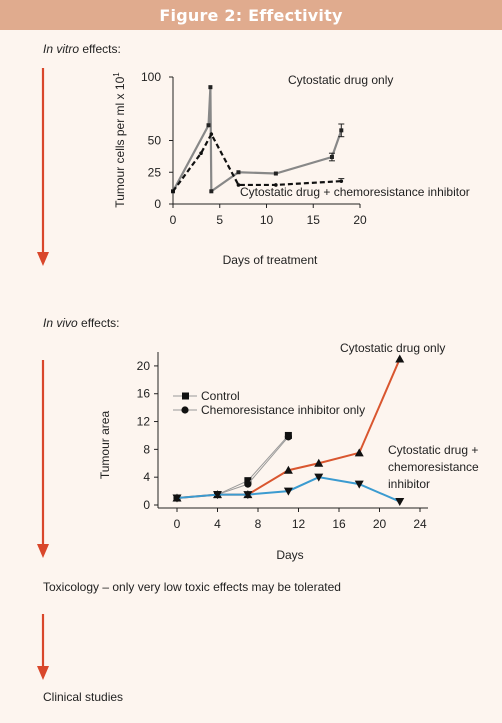  I want to click on arrow-in-vivo, so click(43, 459).